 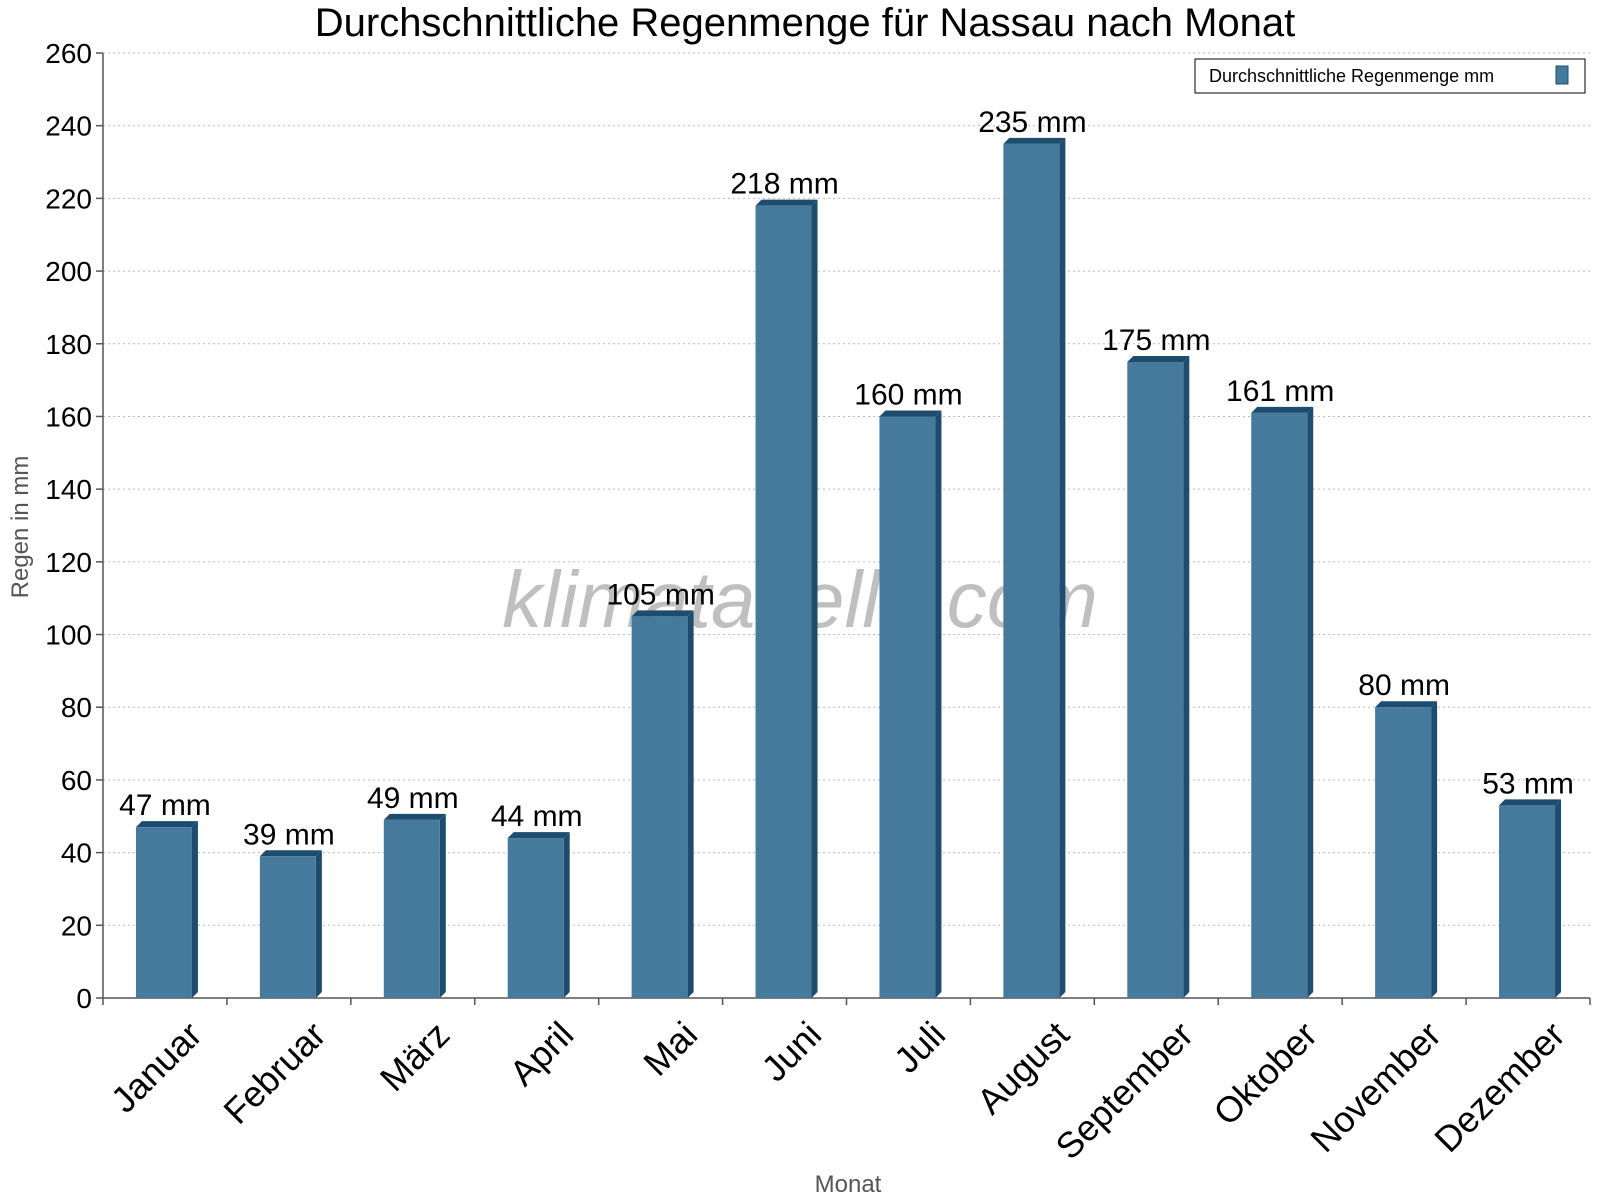 I want to click on legend-label: Durchschnittliche Regenmenge mm, so click(x=1351, y=76).